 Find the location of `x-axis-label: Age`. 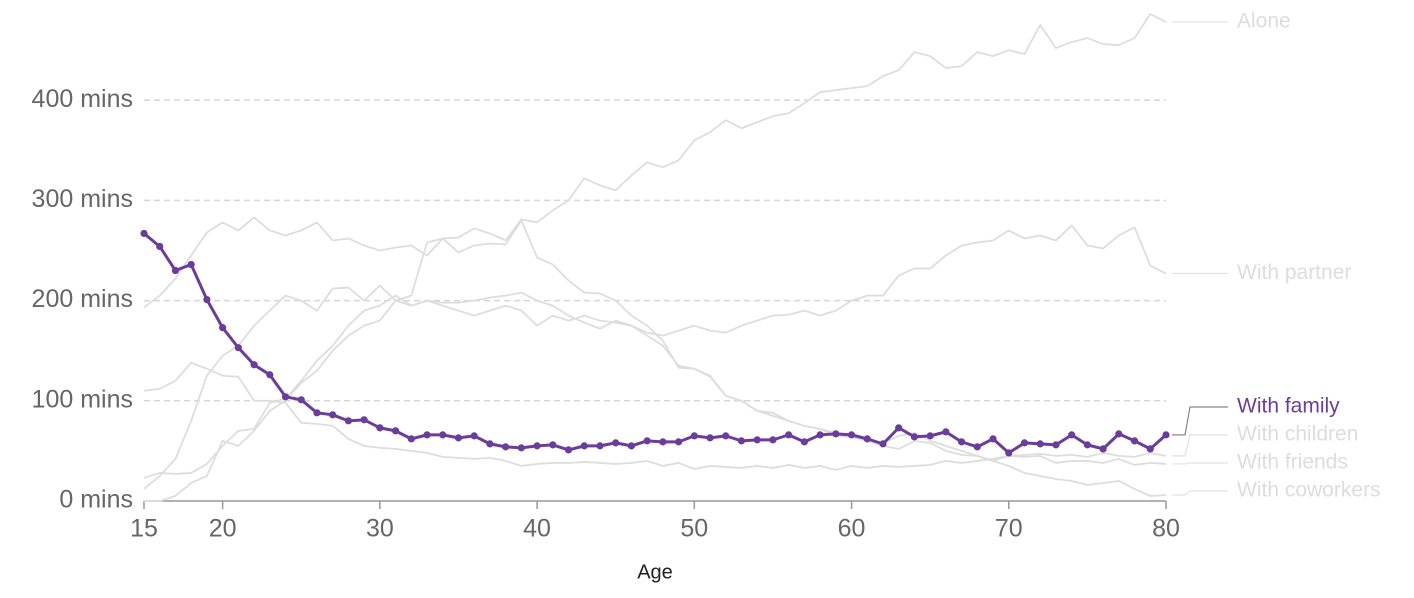

x-axis-label: Age is located at coordinates (655, 572).